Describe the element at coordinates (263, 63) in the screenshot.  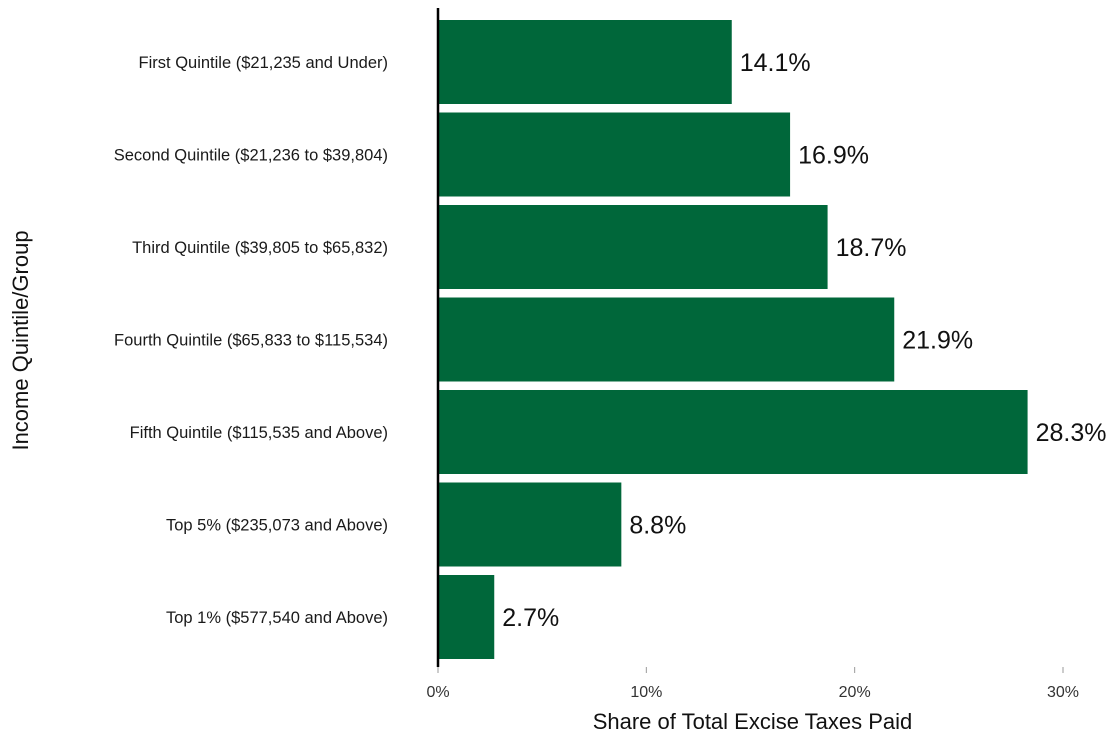
I see `category-label: First Quintile ($21,235 and Under)` at that location.